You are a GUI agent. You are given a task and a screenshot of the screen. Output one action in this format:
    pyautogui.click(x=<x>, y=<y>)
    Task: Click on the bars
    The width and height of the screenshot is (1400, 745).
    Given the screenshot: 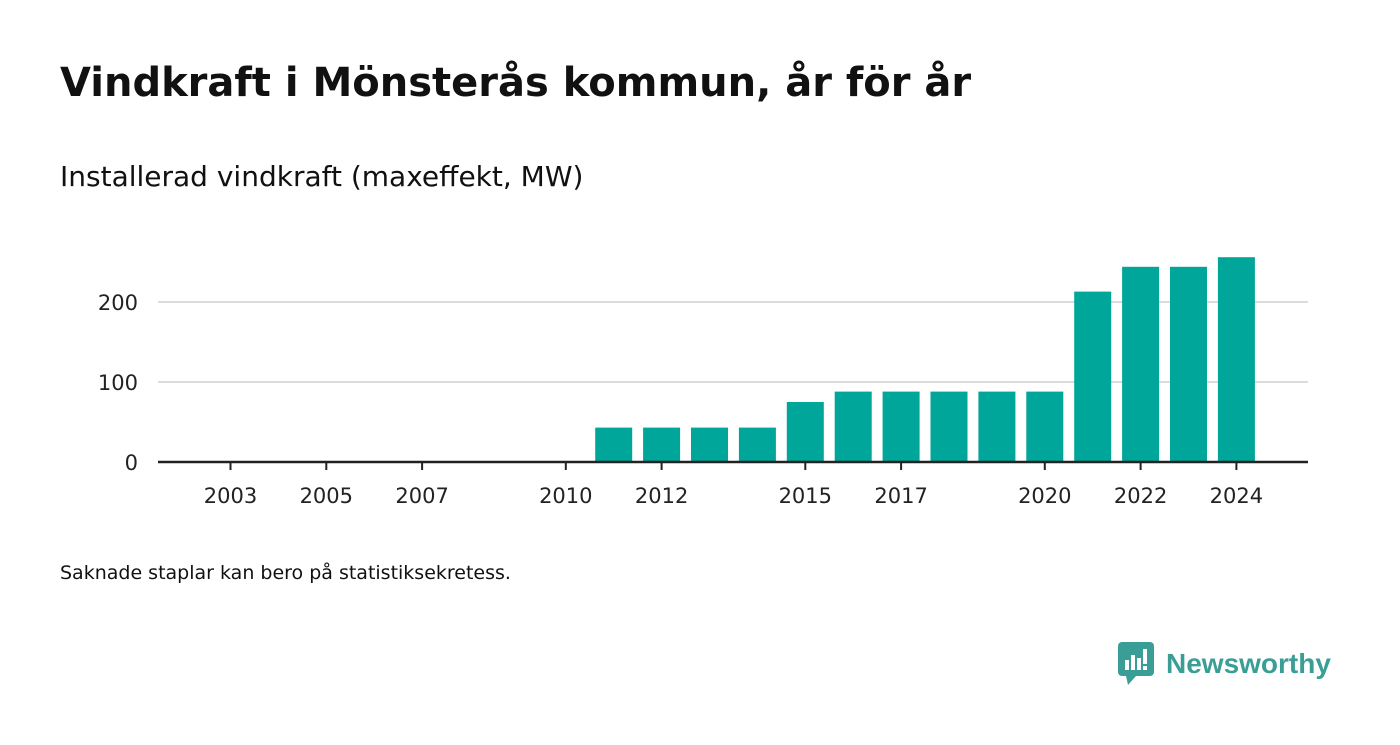 What is the action you would take?
    pyautogui.click(x=925, y=359)
    